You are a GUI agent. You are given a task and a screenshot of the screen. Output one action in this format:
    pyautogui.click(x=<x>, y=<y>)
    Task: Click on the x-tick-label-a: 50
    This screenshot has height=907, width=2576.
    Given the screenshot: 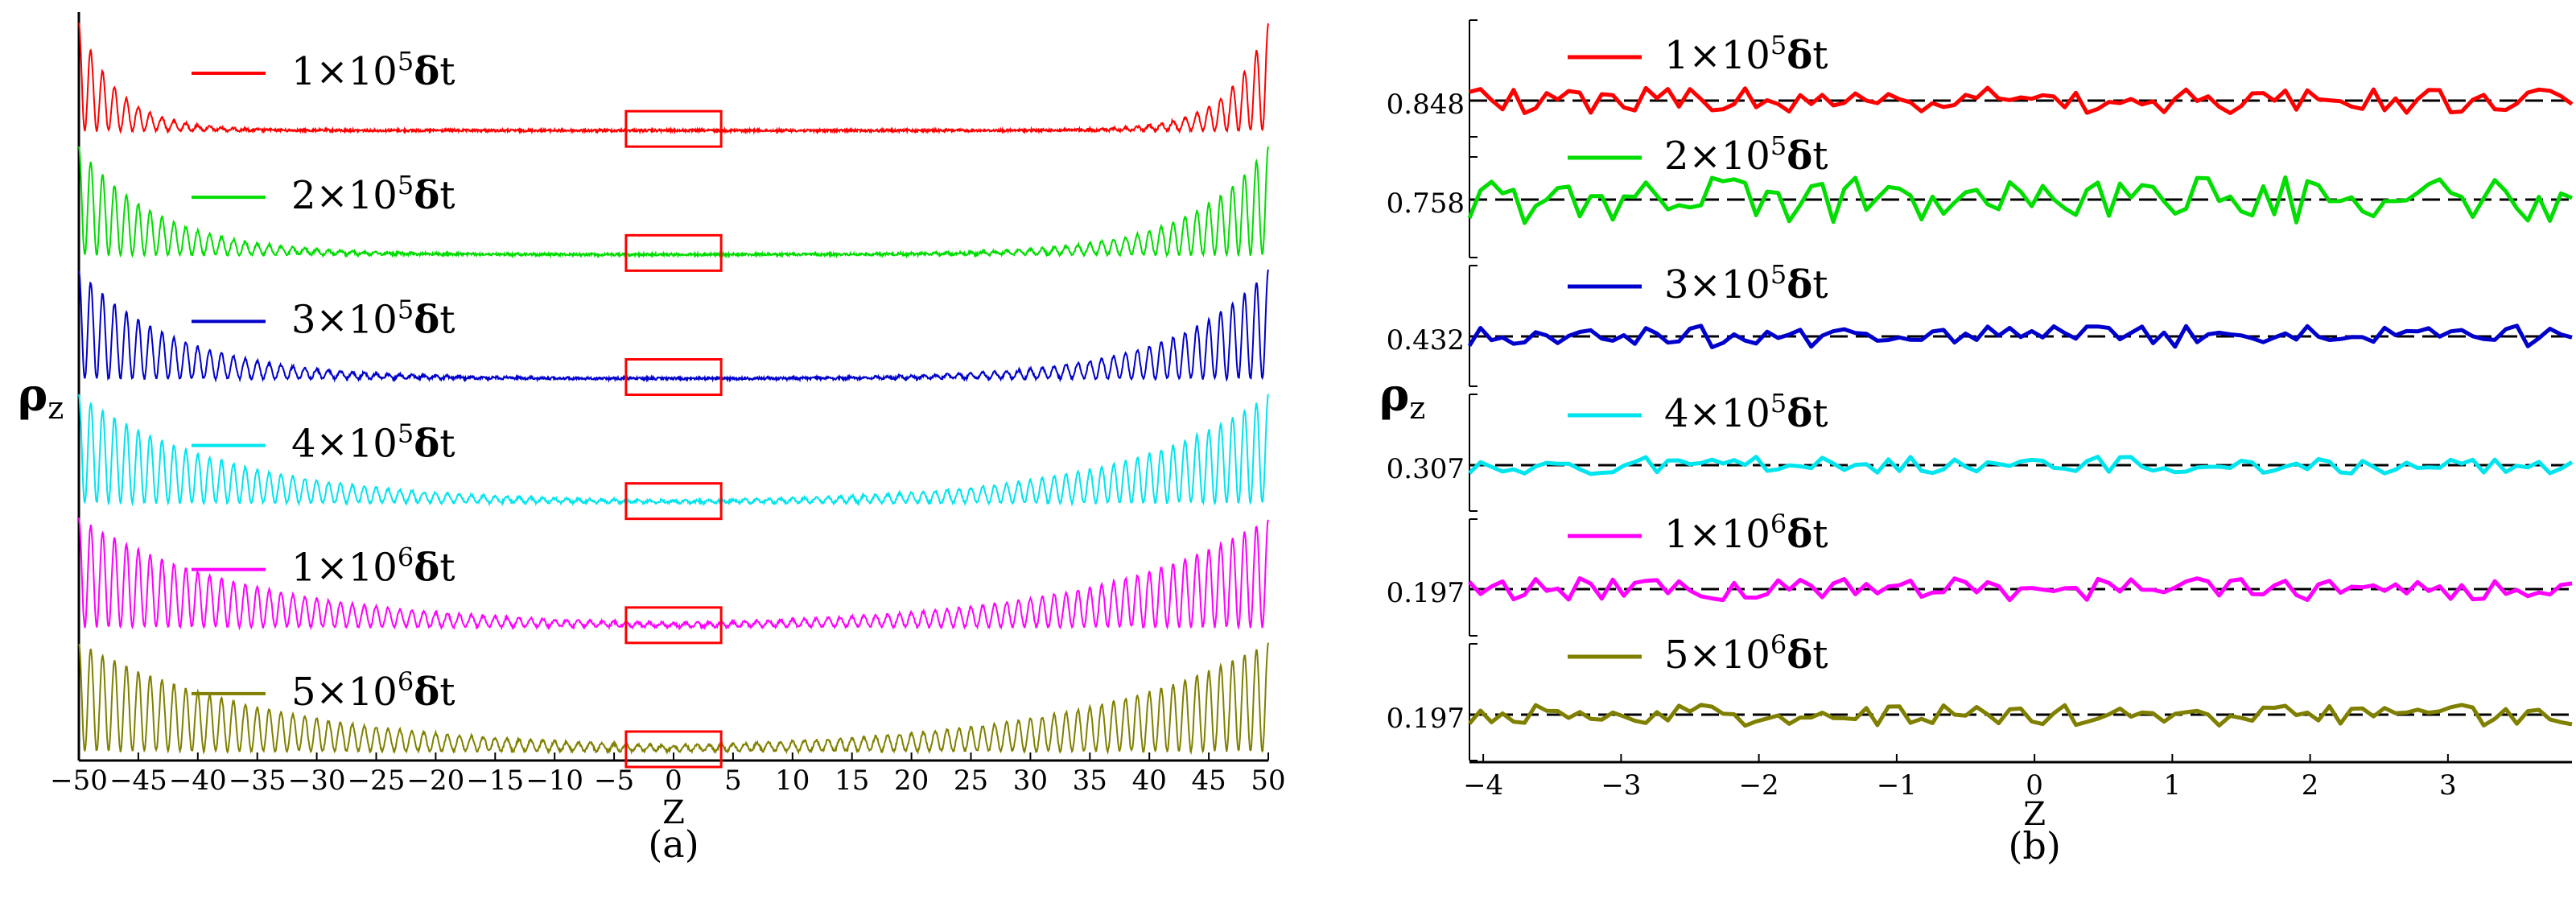 What is the action you would take?
    pyautogui.click(x=1268, y=781)
    